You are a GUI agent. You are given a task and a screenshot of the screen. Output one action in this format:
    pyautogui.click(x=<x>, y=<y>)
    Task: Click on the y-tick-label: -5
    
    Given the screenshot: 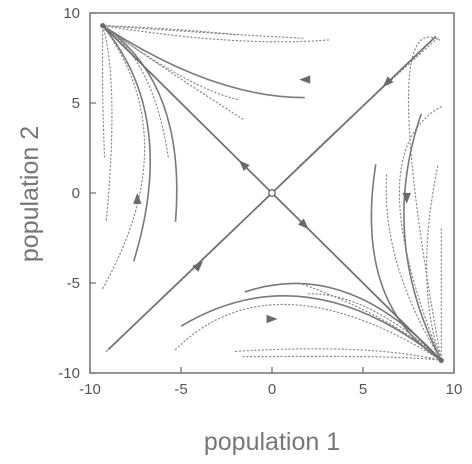 What is the action you would take?
    pyautogui.click(x=73, y=283)
    